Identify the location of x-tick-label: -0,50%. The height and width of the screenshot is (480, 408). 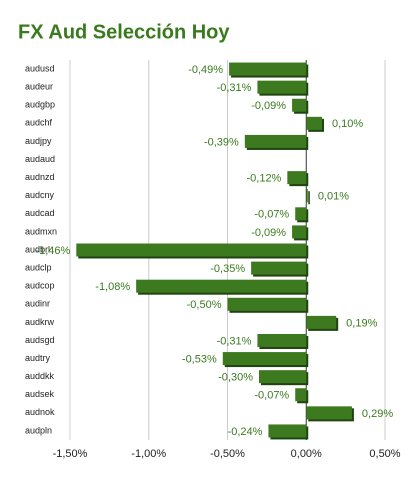
(227, 454).